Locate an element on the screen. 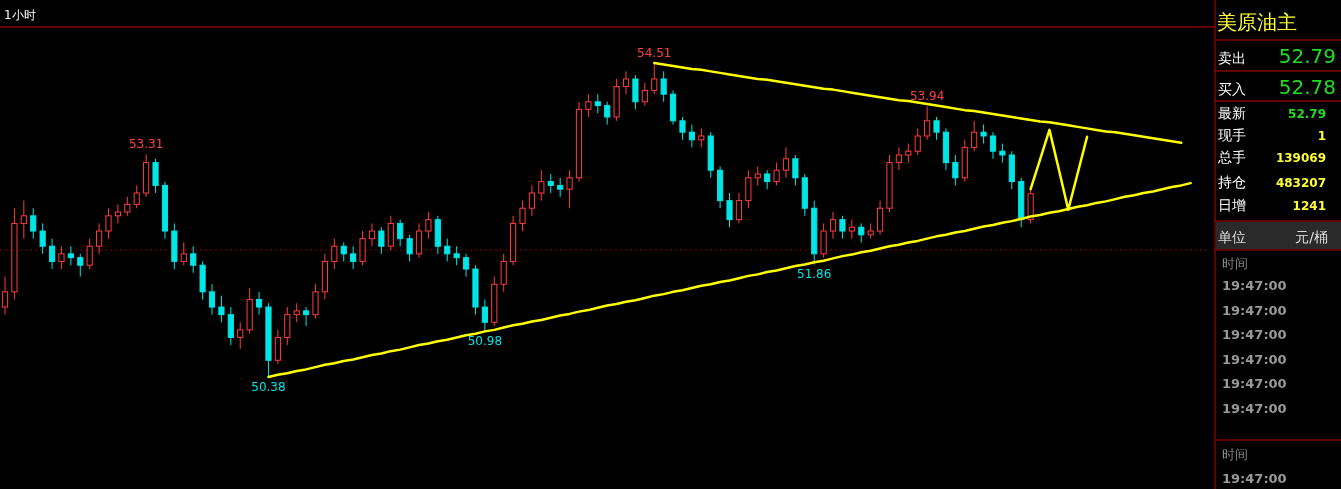 This screenshot has width=1341, height=489. annotation: 50.98 is located at coordinates (485, 341).